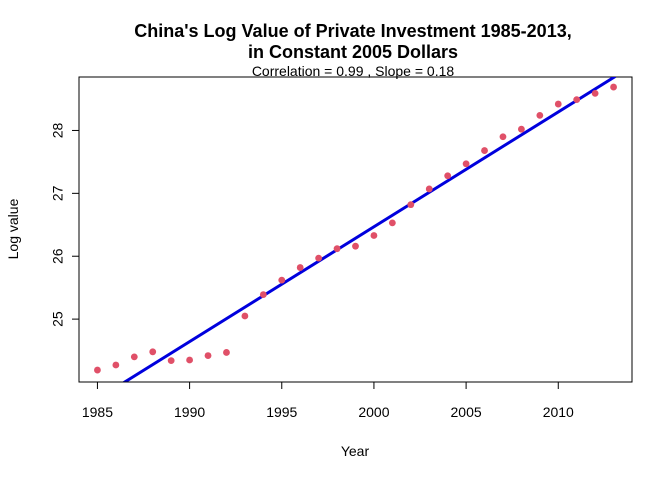  I want to click on x-tick-label: 1990, so click(189, 412).